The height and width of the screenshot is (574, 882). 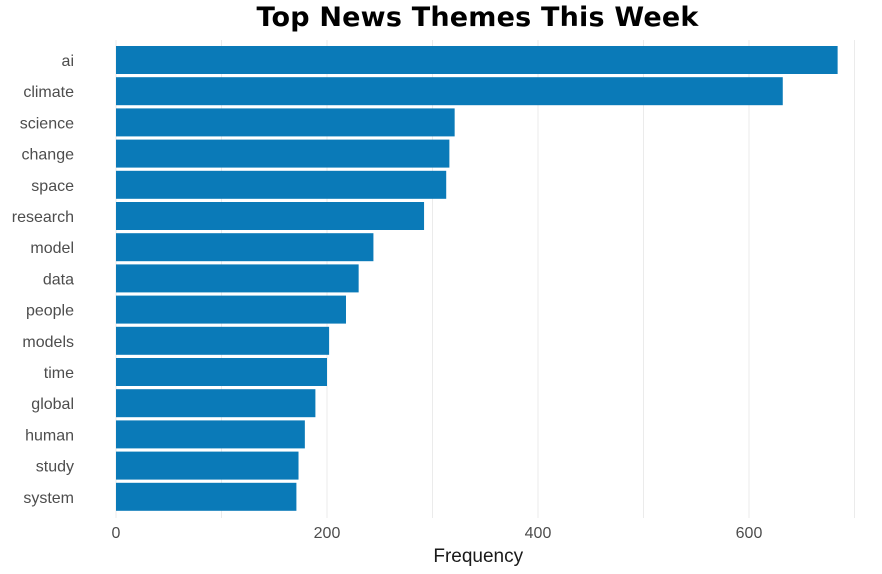 What do you see at coordinates (116, 533) in the screenshot?
I see `x-tick-label: 0` at bounding box center [116, 533].